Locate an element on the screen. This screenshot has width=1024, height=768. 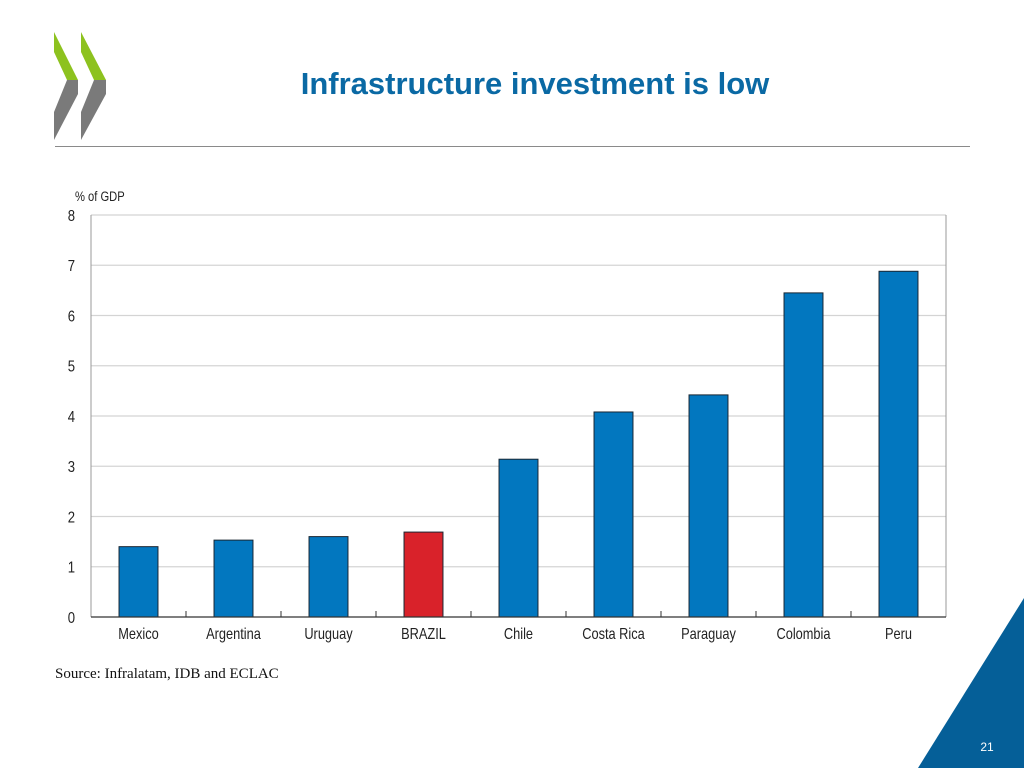
bar-mexico is located at coordinates (138, 582).